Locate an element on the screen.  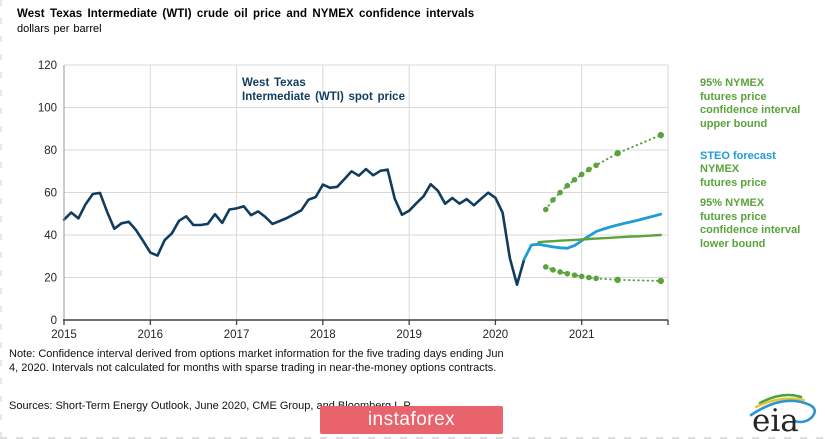
eia-logo-blue-swoosh is located at coordinates (783, 411).